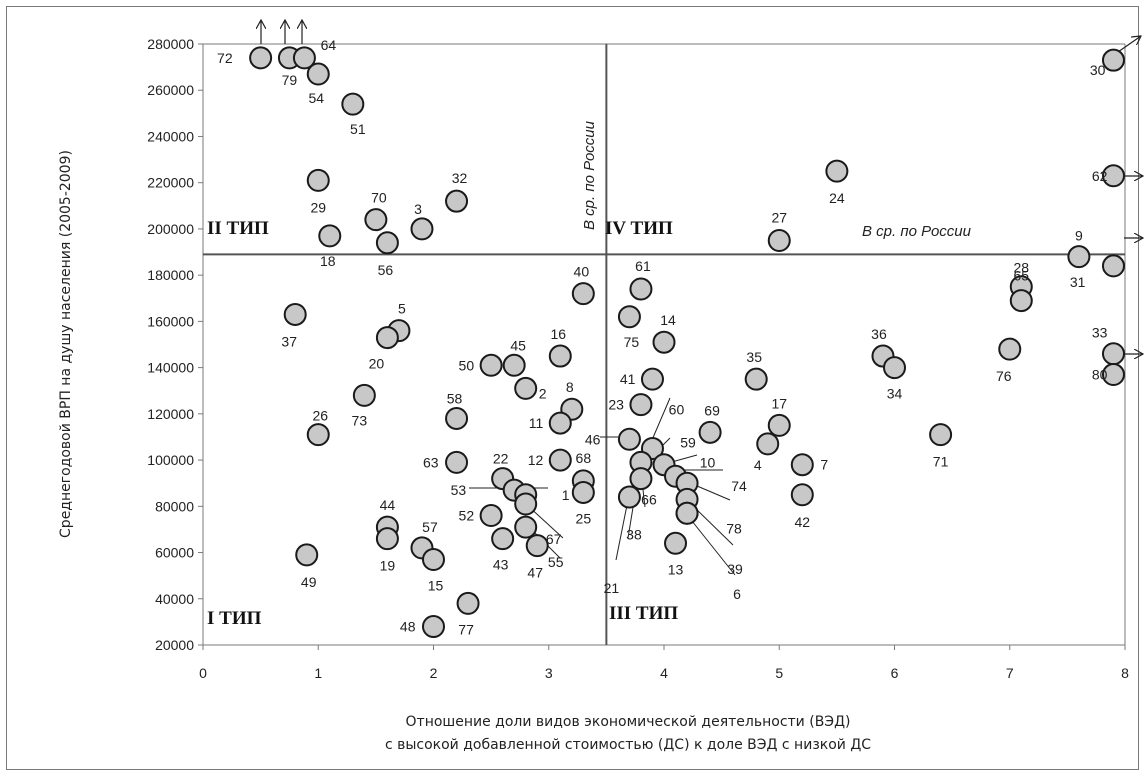  I want to click on point-label-13: 13, so click(676, 569).